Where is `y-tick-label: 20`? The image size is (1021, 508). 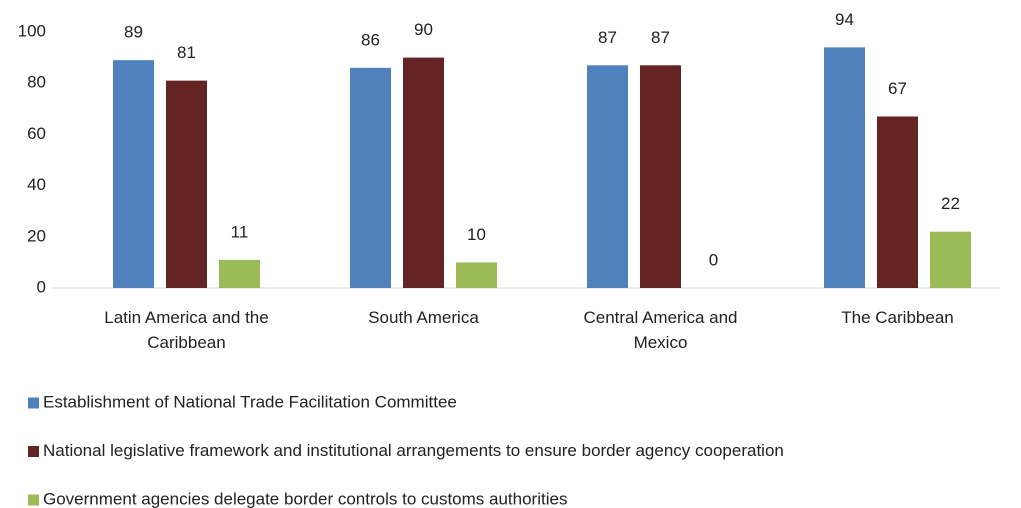 y-tick-label: 20 is located at coordinates (36, 235).